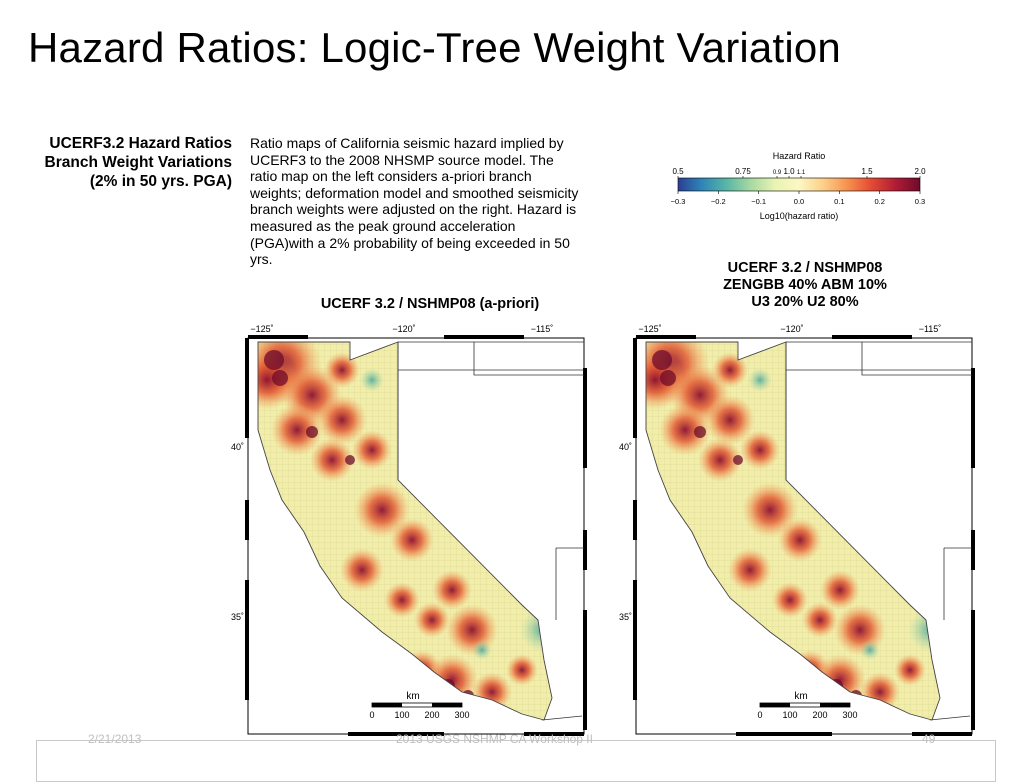 The image size is (1024, 782). I want to click on colorbar-bottom-tick: 0.3, so click(920, 201).